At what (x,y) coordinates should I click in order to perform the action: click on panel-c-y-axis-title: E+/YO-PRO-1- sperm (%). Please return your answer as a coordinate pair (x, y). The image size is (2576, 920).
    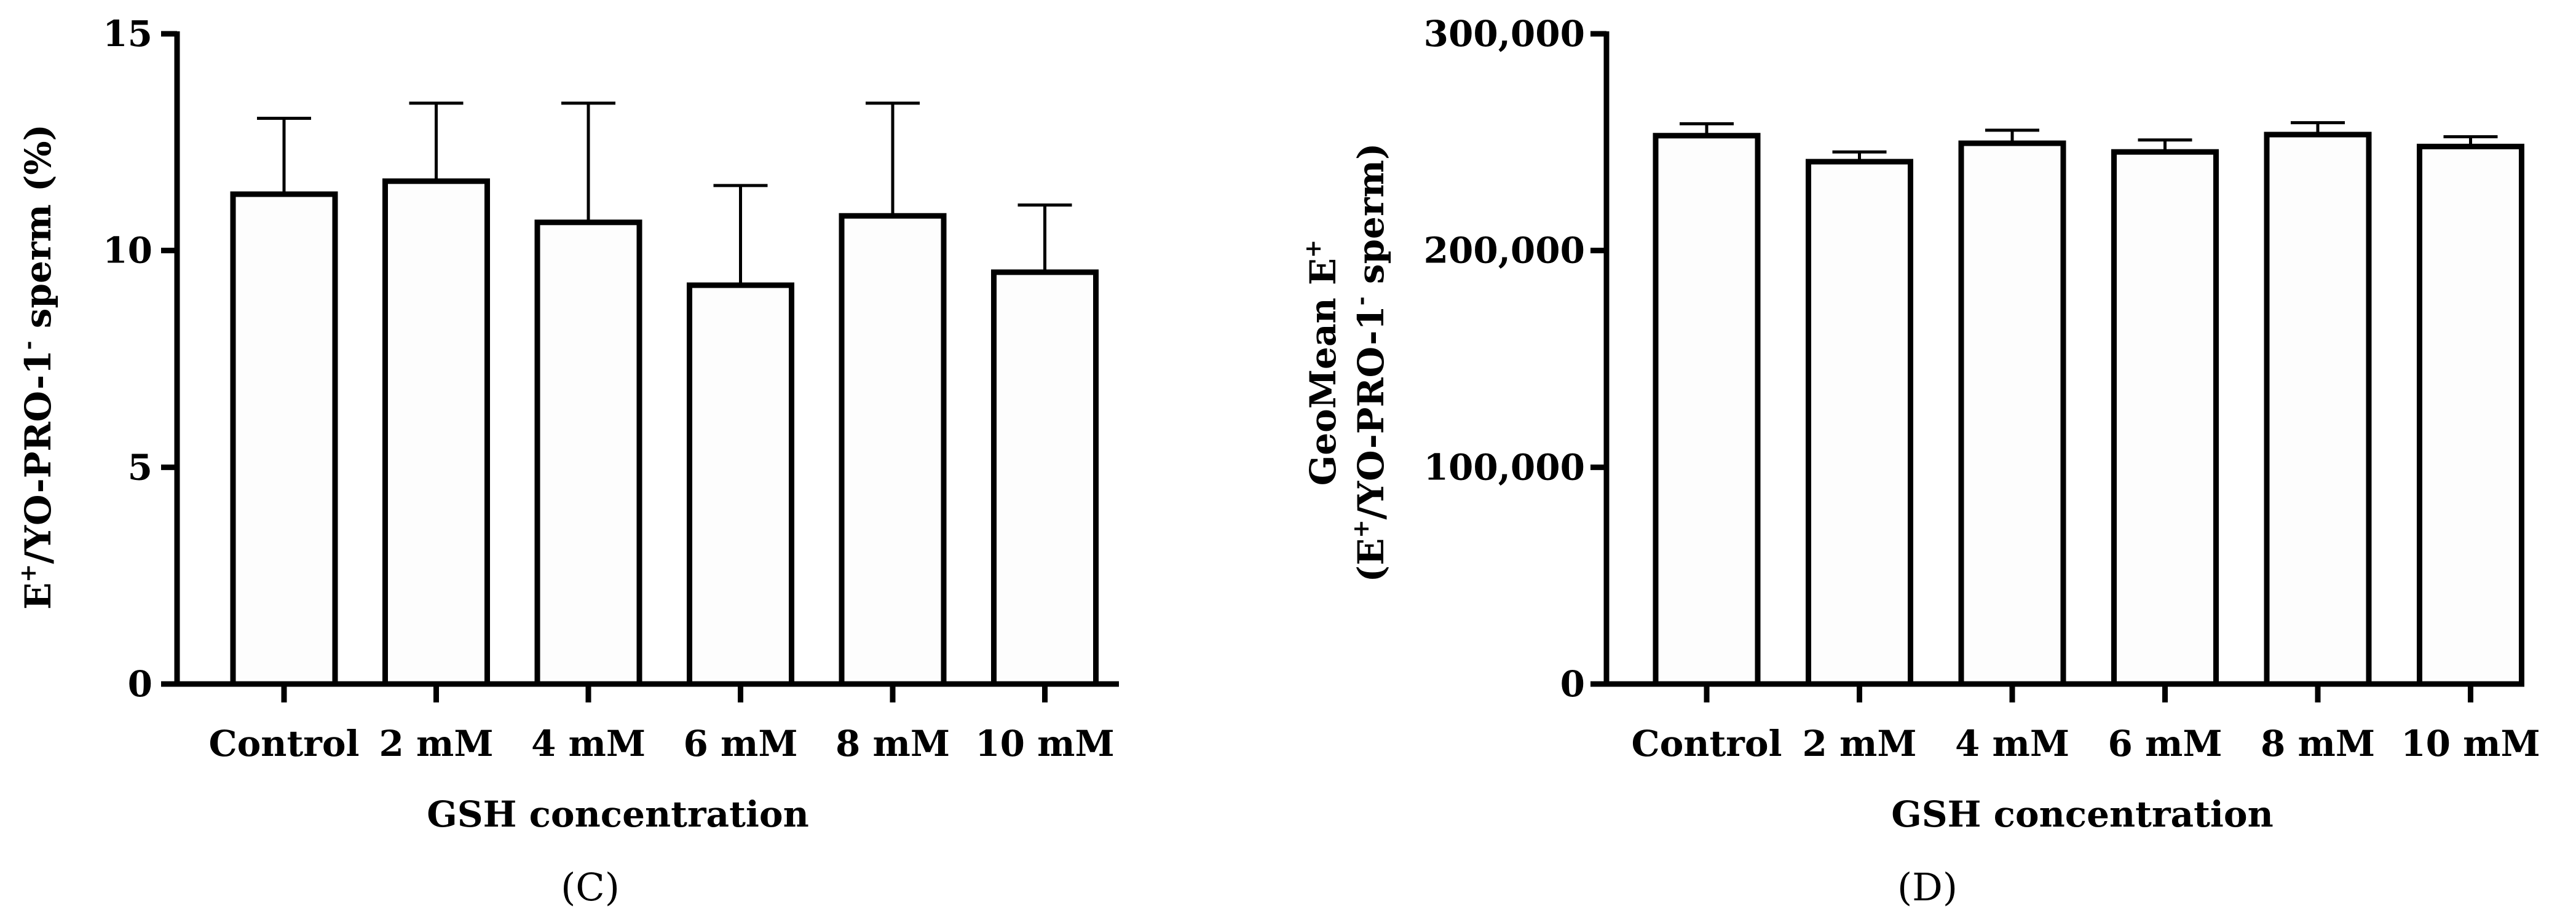
    Looking at the image, I should click on (37, 367).